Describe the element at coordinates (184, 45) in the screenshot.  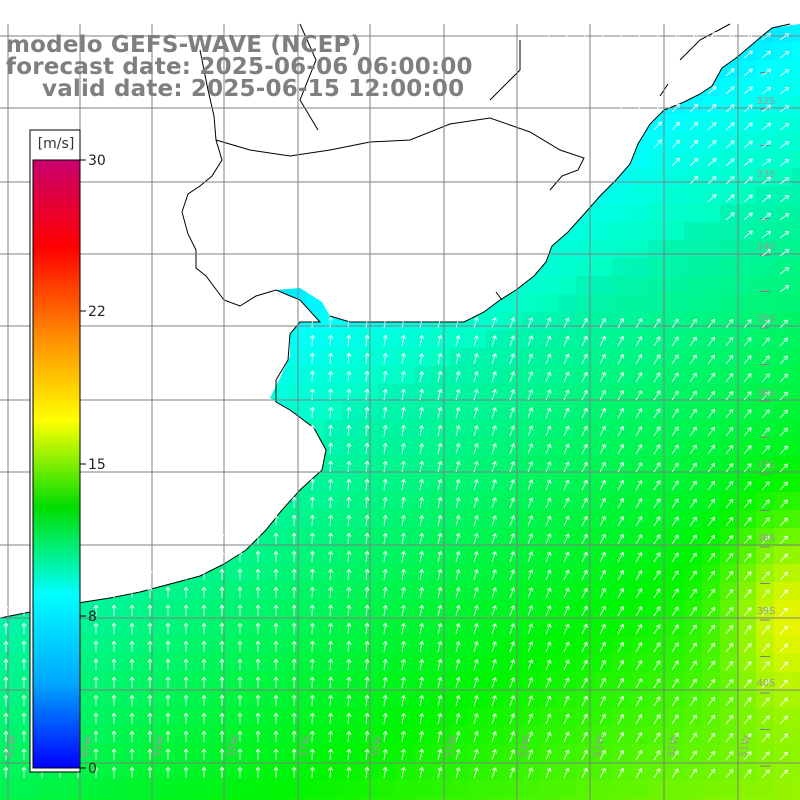
I see `map-title: modelo GEFS-WAVE (NCEP)` at that location.